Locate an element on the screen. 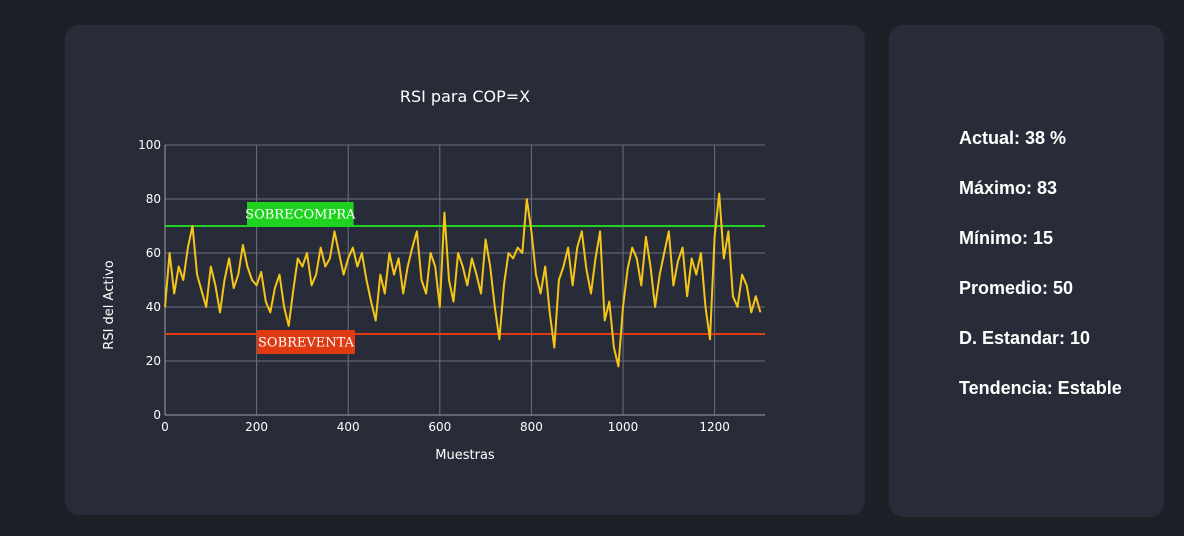 This screenshot has height=536, width=1184. sobreventa-label: SOBREVENTA is located at coordinates (306, 343).